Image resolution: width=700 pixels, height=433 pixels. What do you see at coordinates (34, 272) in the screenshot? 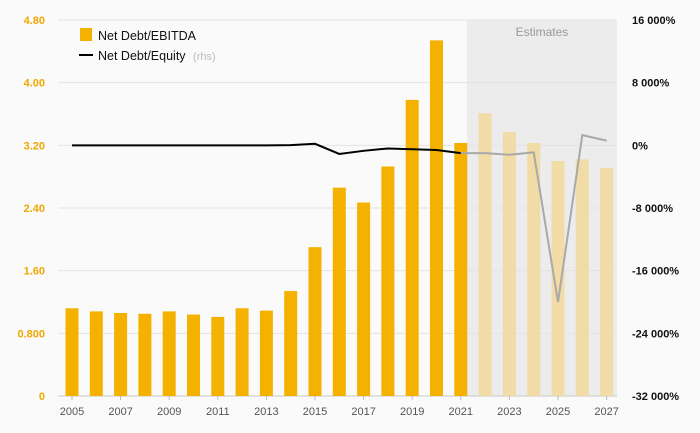
I see `tick-left: 1.60` at bounding box center [34, 272].